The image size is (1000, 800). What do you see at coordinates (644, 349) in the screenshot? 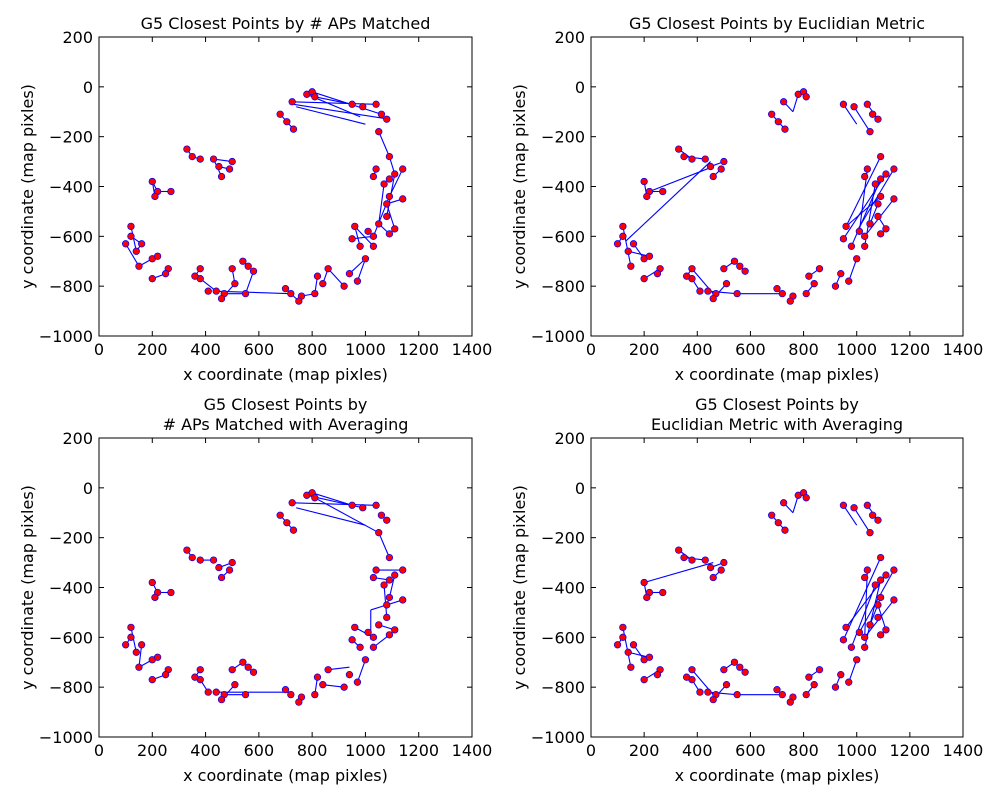
I see `x-tick-label: 200` at bounding box center [644, 349].